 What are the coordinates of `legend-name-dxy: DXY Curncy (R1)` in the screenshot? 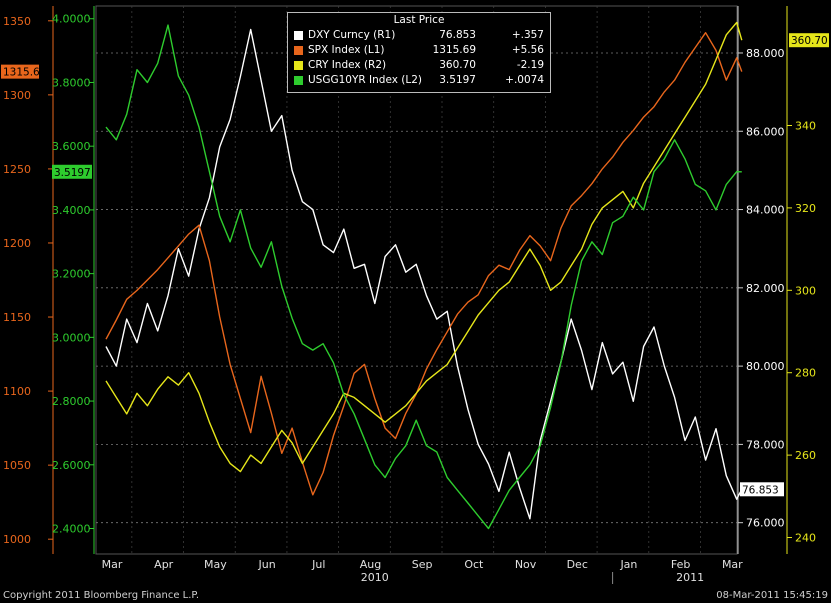 It's located at (352, 35).